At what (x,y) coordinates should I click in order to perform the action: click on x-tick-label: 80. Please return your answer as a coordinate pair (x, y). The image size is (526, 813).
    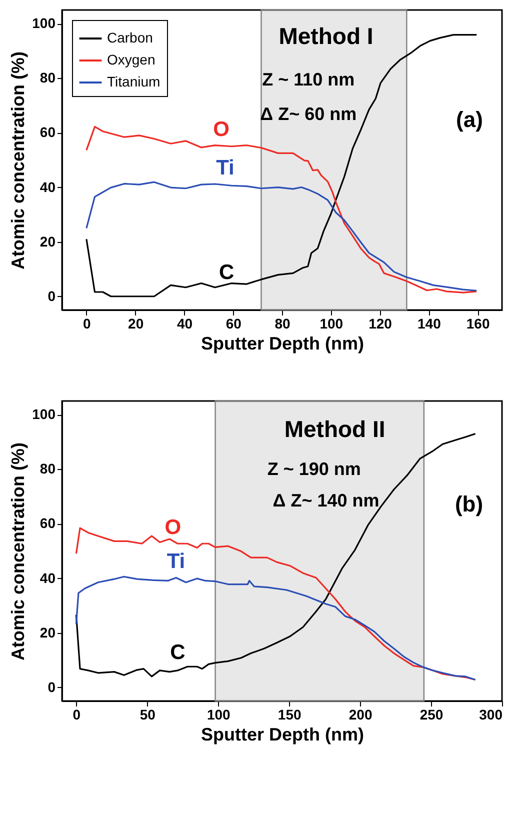
    Looking at the image, I should click on (282, 324).